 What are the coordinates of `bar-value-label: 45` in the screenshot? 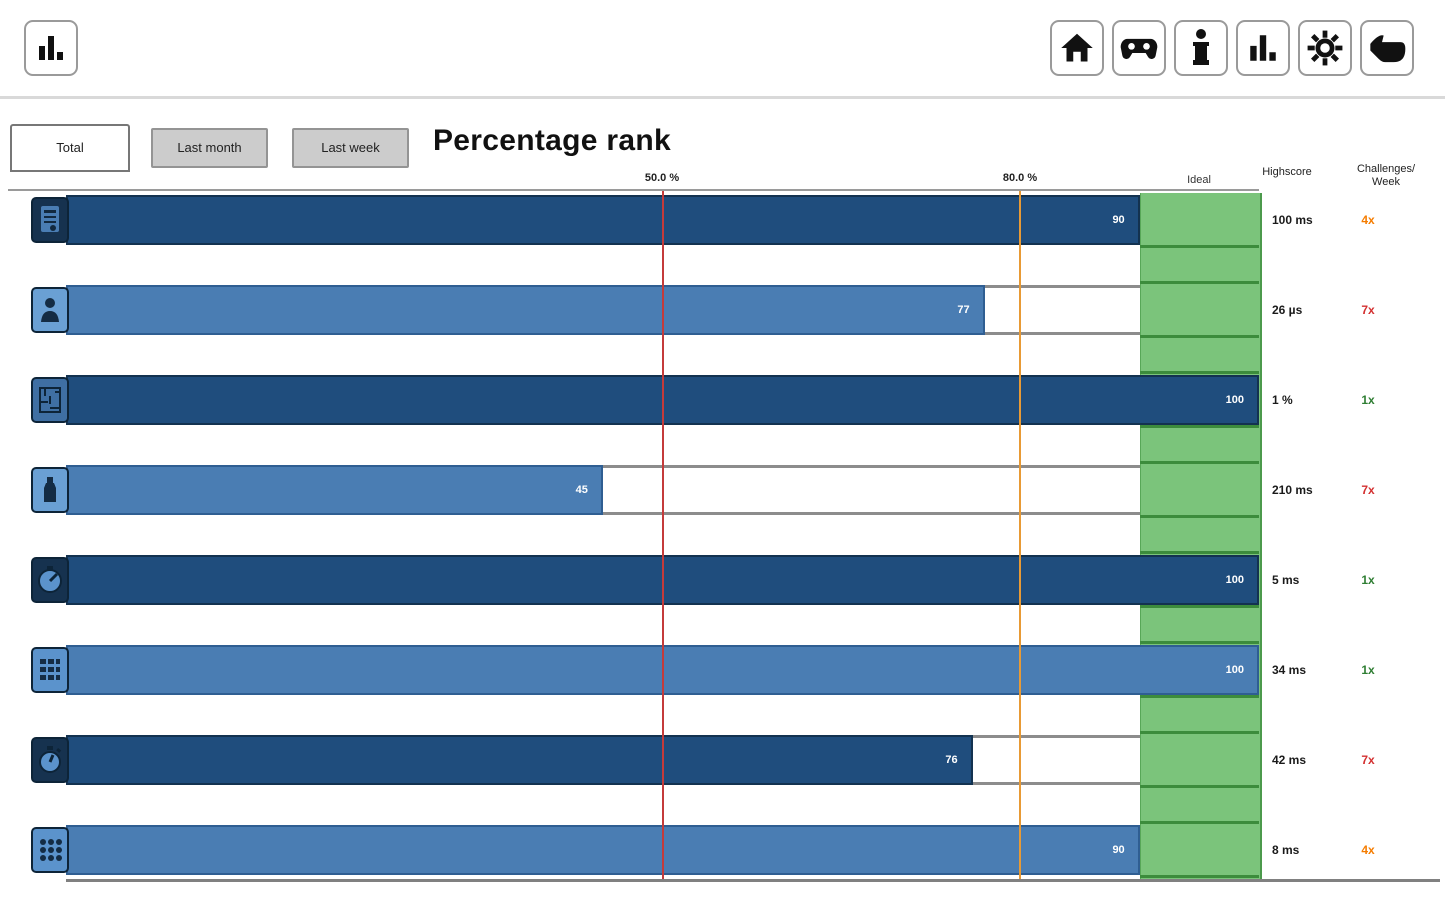 It's located at (581, 490).